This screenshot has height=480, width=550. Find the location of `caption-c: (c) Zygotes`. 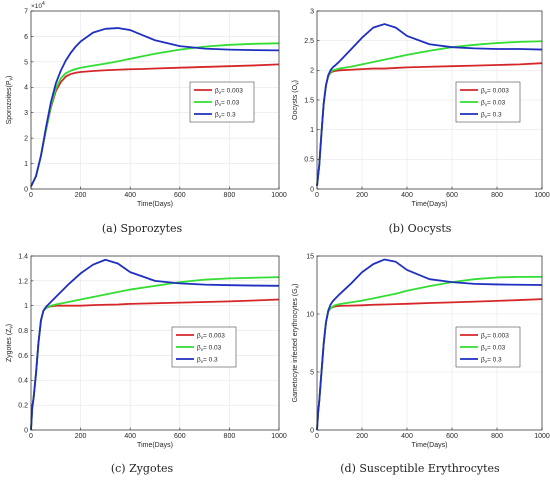

caption-c: (c) Zygotes is located at coordinates (142, 468).